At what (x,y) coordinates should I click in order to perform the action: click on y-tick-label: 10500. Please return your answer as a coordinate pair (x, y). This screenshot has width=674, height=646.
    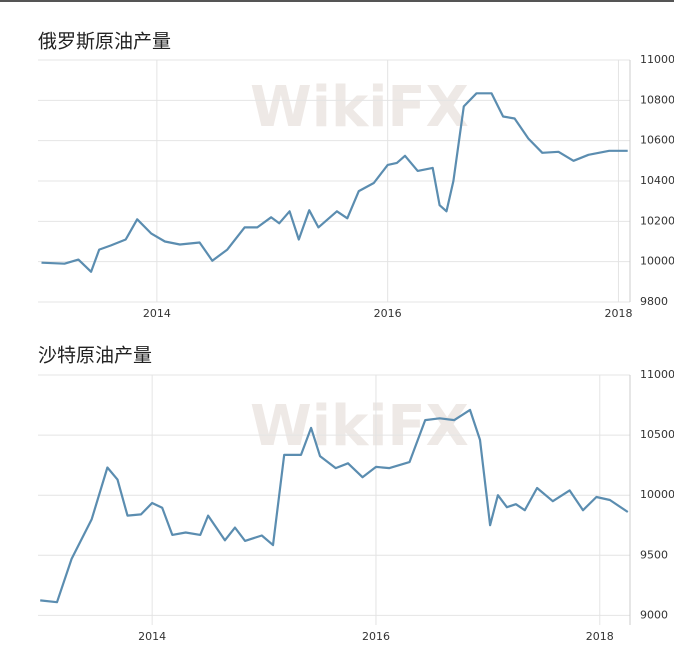
    Looking at the image, I should click on (657, 434).